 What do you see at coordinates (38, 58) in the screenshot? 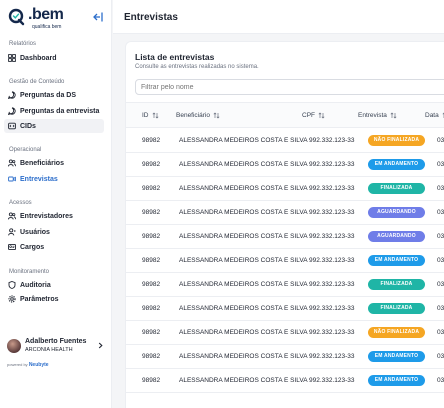
I see `sidebar-item-label: Dashboard` at bounding box center [38, 58].